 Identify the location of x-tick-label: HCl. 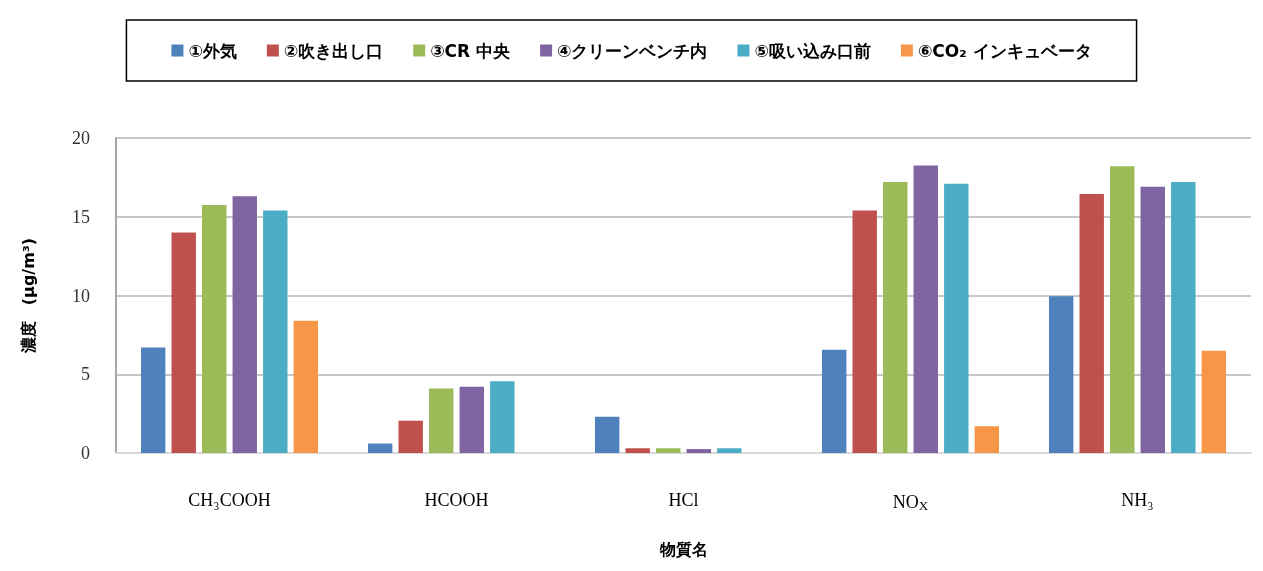
(683, 500).